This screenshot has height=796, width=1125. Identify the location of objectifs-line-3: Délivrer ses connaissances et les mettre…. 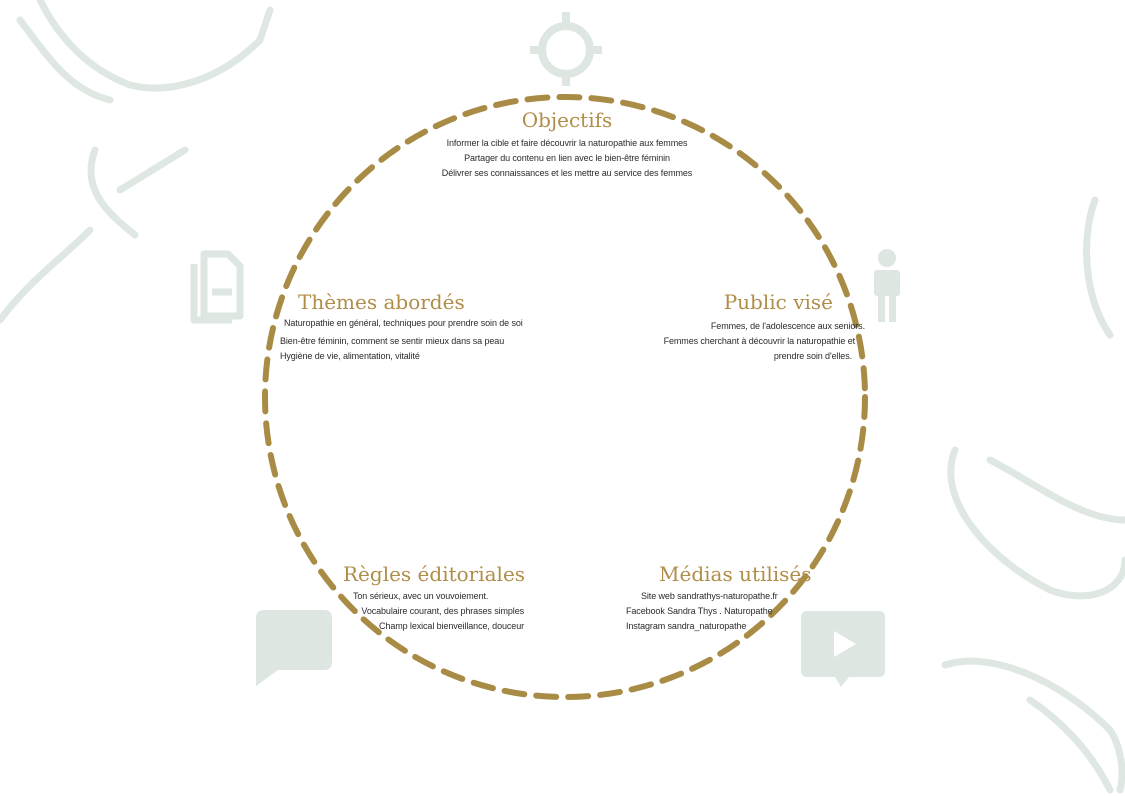
(567, 173).